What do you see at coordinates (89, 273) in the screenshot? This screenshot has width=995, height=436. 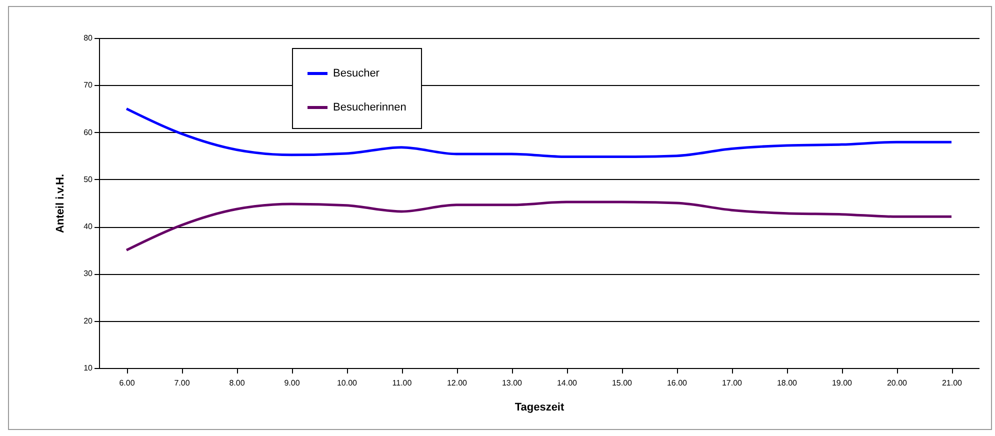 I see `y-tick-label: 30` at bounding box center [89, 273].